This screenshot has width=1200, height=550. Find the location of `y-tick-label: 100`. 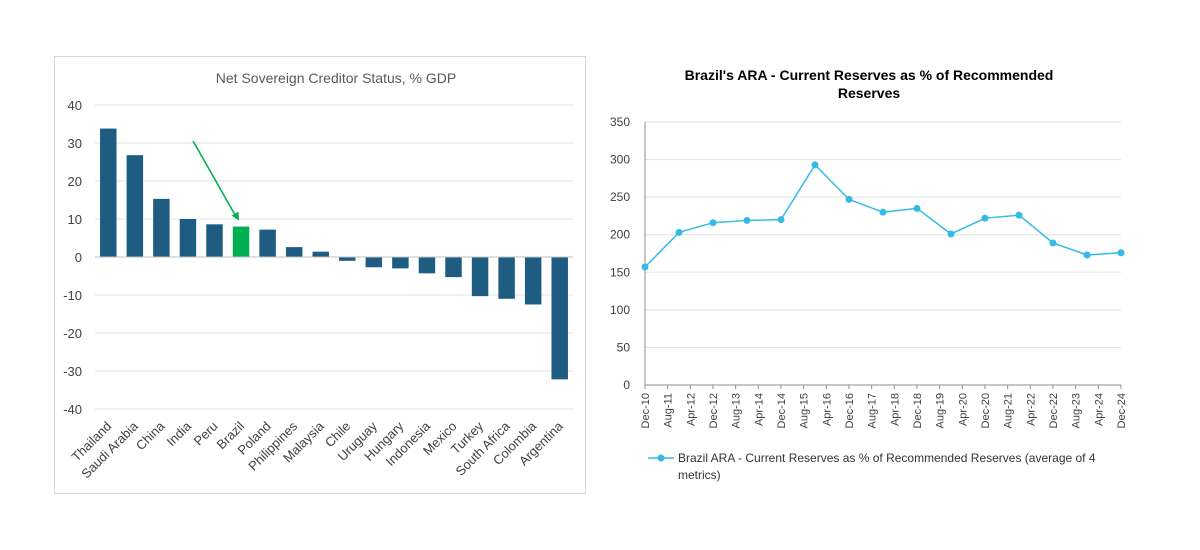

y-tick-label: 100 is located at coordinates (620, 310).